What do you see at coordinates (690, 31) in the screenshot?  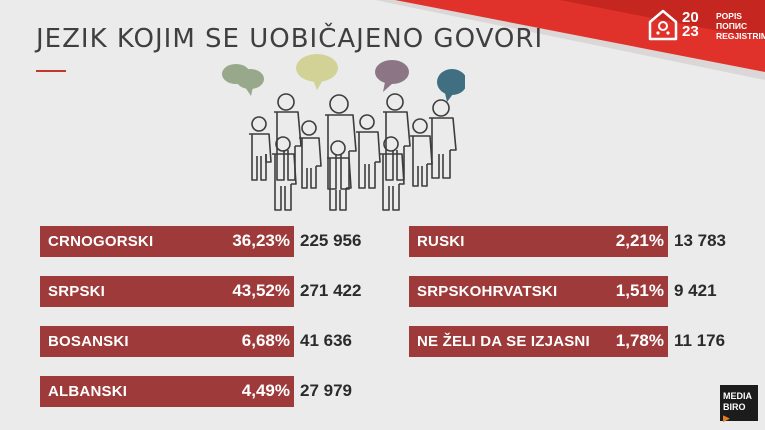 I see `logo-year-bottom: 23` at bounding box center [690, 31].